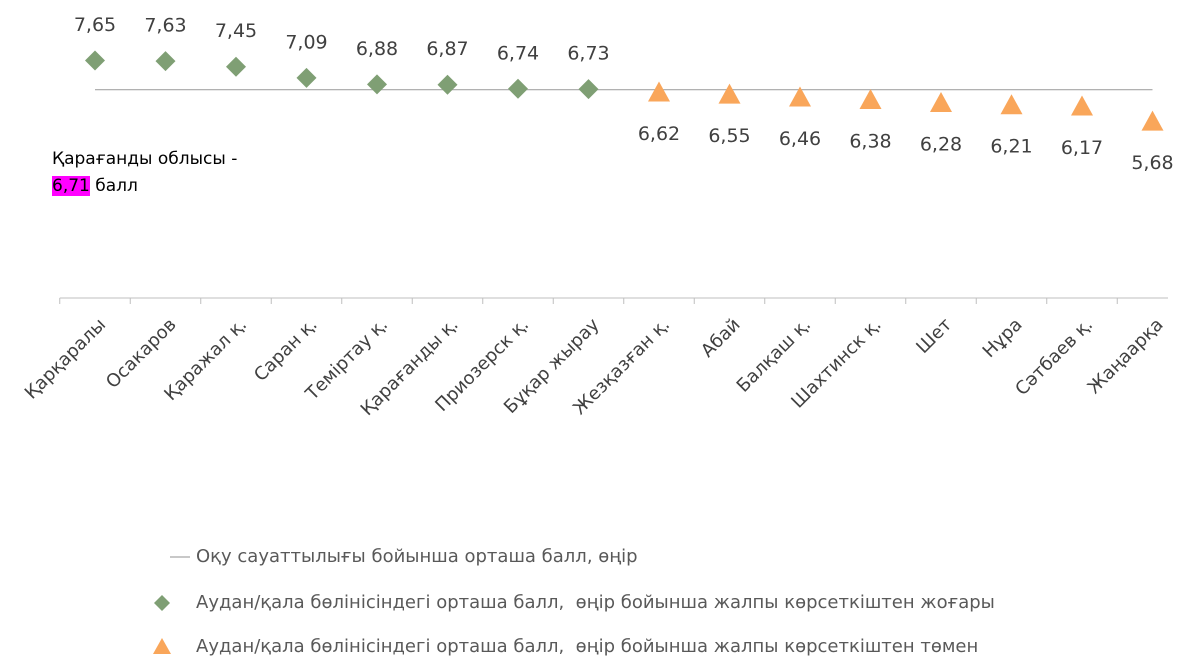 Image resolution: width=1179 pixels, height=659 pixels. I want to click on value-label: 6,55, so click(729, 136).